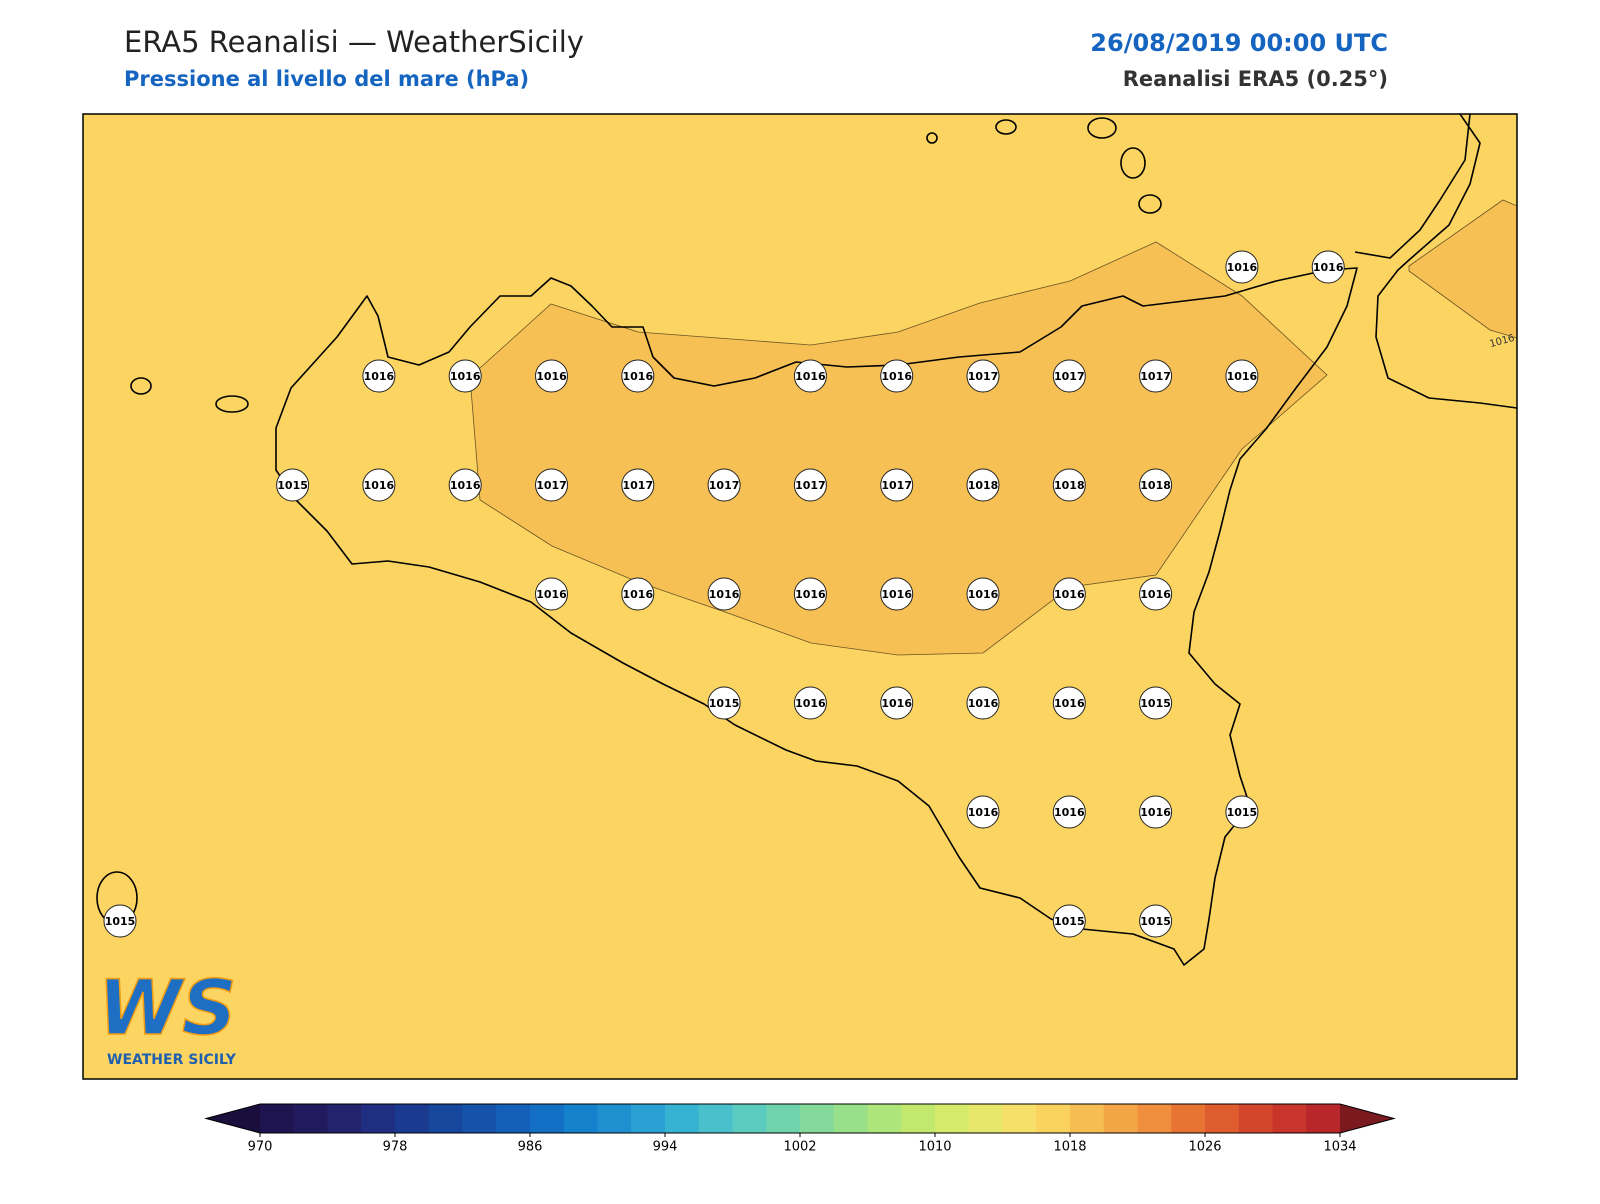  I want to click on colorbar: 970 978 986 994 1002 1010 1018 1026 1034, so click(800, 1129).